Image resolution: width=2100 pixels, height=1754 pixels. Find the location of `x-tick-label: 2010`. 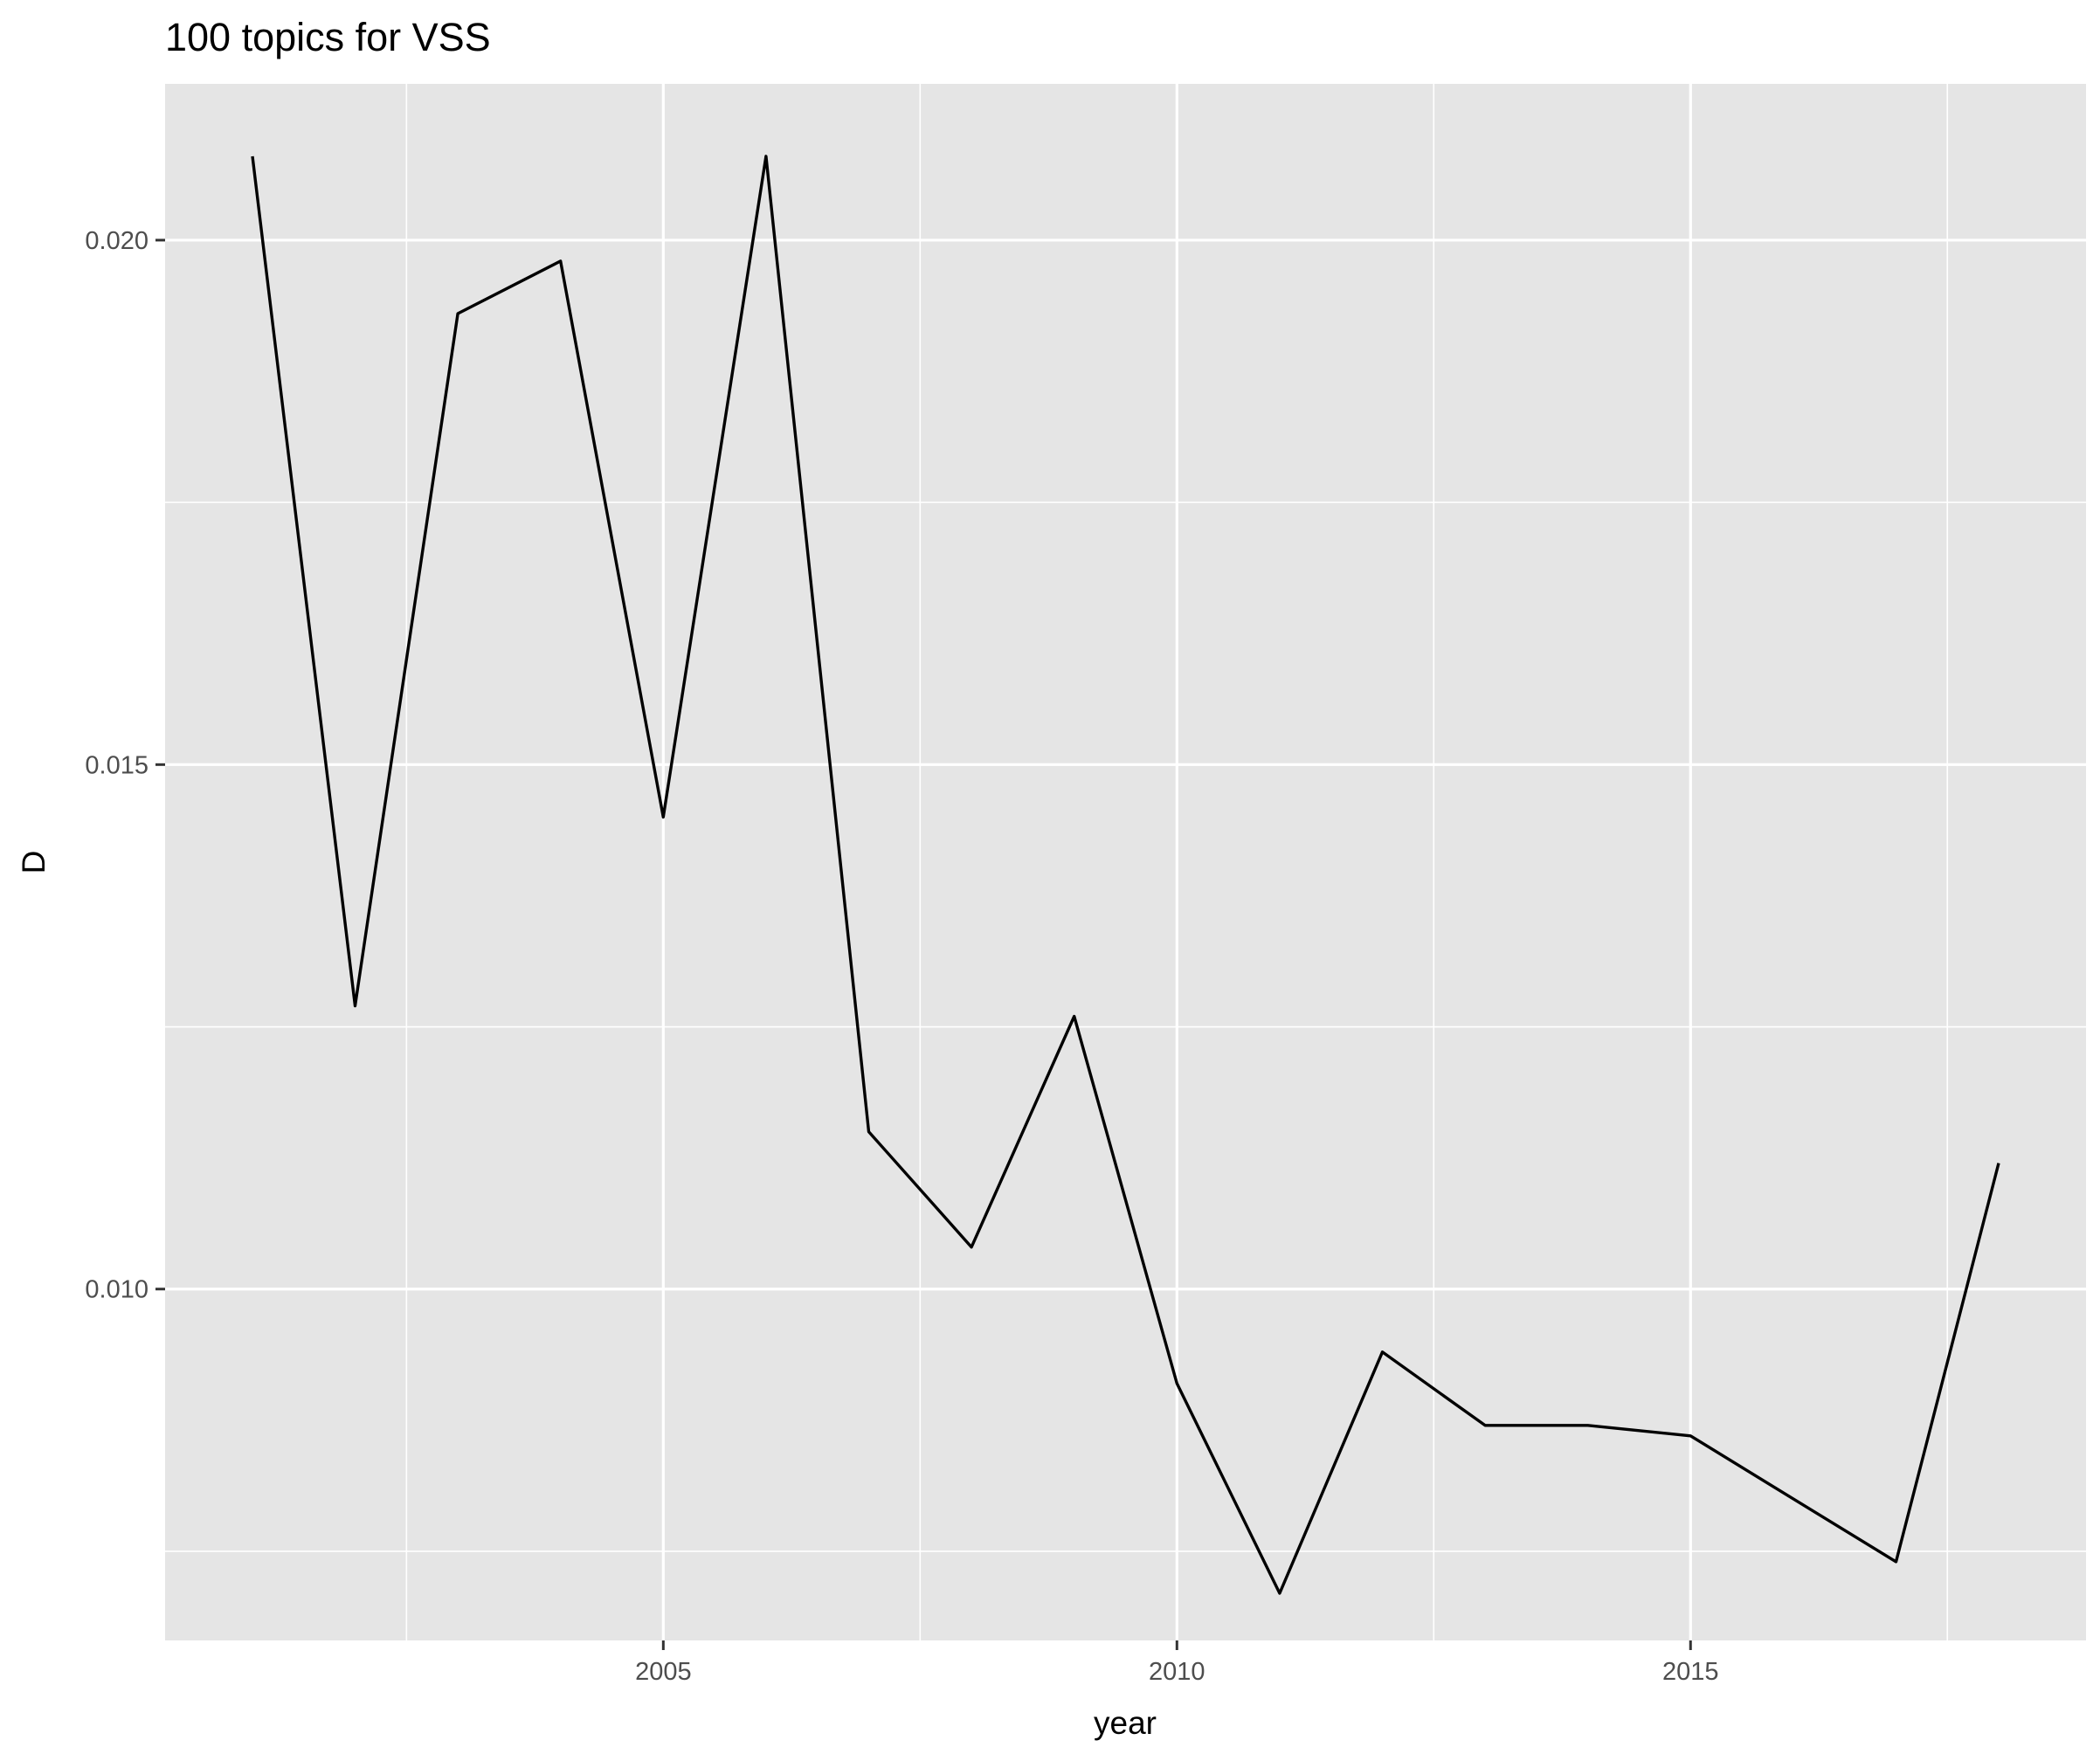

x-tick-label: 2010 is located at coordinates (1177, 1672).